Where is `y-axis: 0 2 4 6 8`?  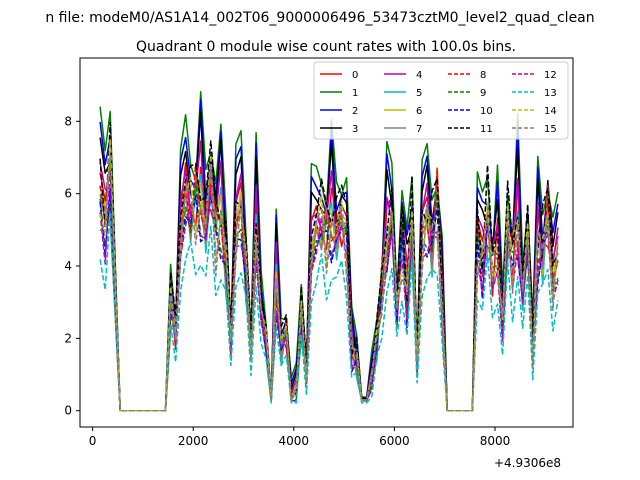
y-axis: 0 2 4 6 8 is located at coordinates (72, 266).